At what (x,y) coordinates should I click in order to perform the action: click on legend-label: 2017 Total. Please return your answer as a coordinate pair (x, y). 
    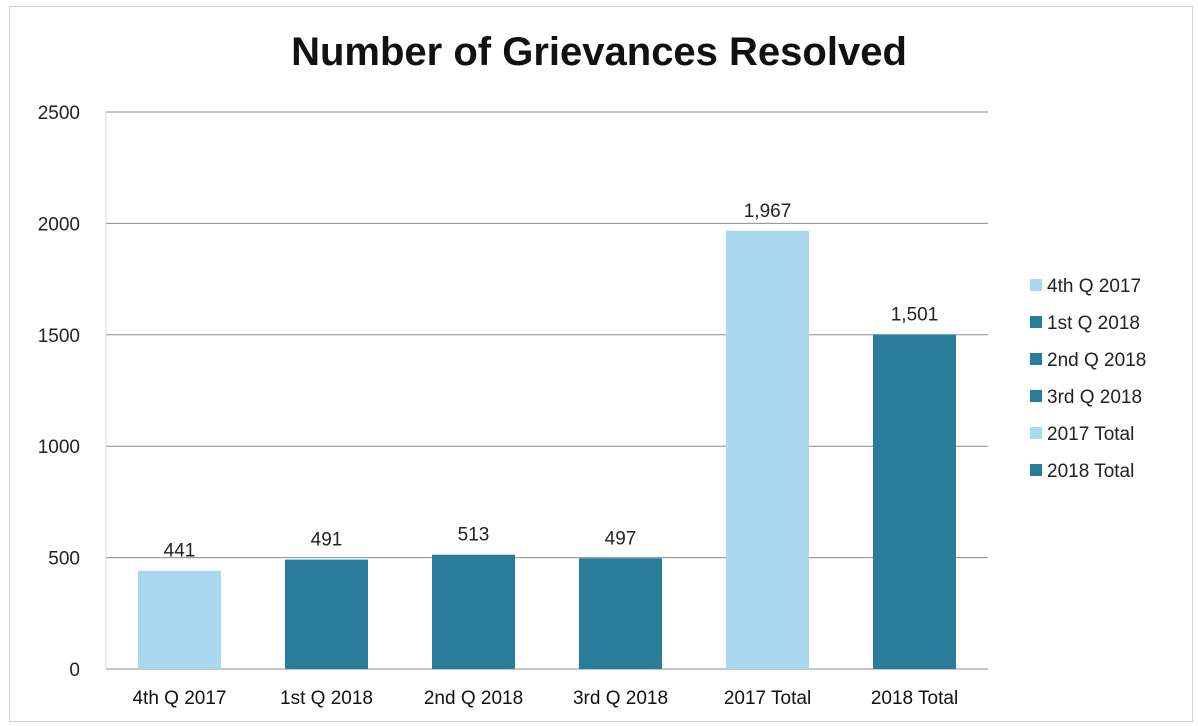
    Looking at the image, I should click on (1090, 434).